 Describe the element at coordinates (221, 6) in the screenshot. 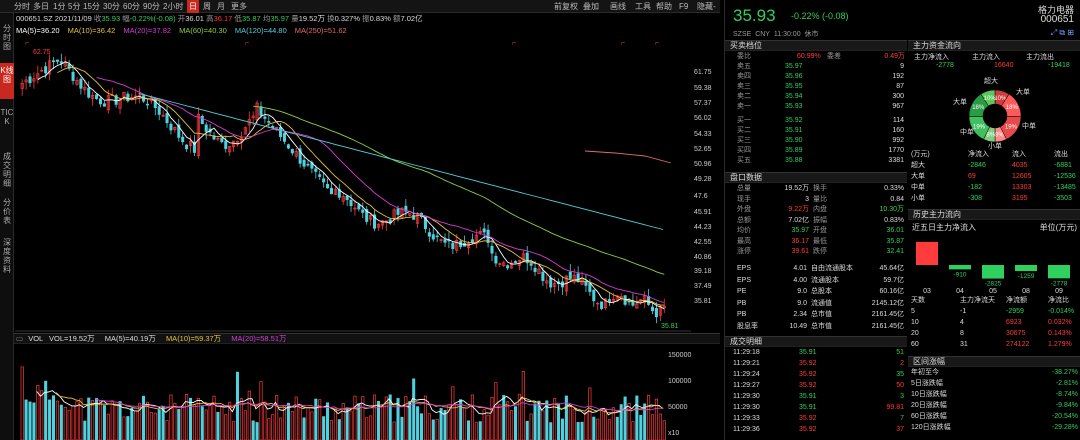

I see `period-tab-11: 月` at that location.